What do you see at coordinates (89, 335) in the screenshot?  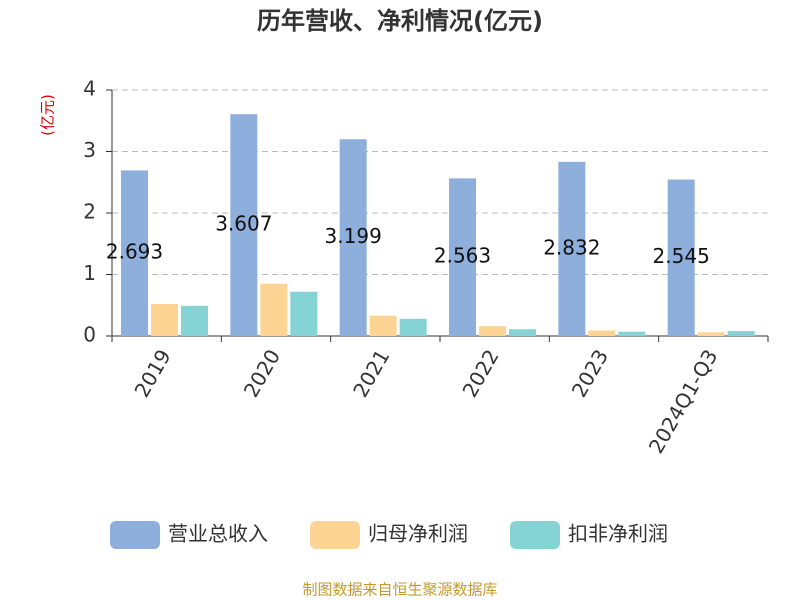 I see `y-tick-label: 0` at bounding box center [89, 335].